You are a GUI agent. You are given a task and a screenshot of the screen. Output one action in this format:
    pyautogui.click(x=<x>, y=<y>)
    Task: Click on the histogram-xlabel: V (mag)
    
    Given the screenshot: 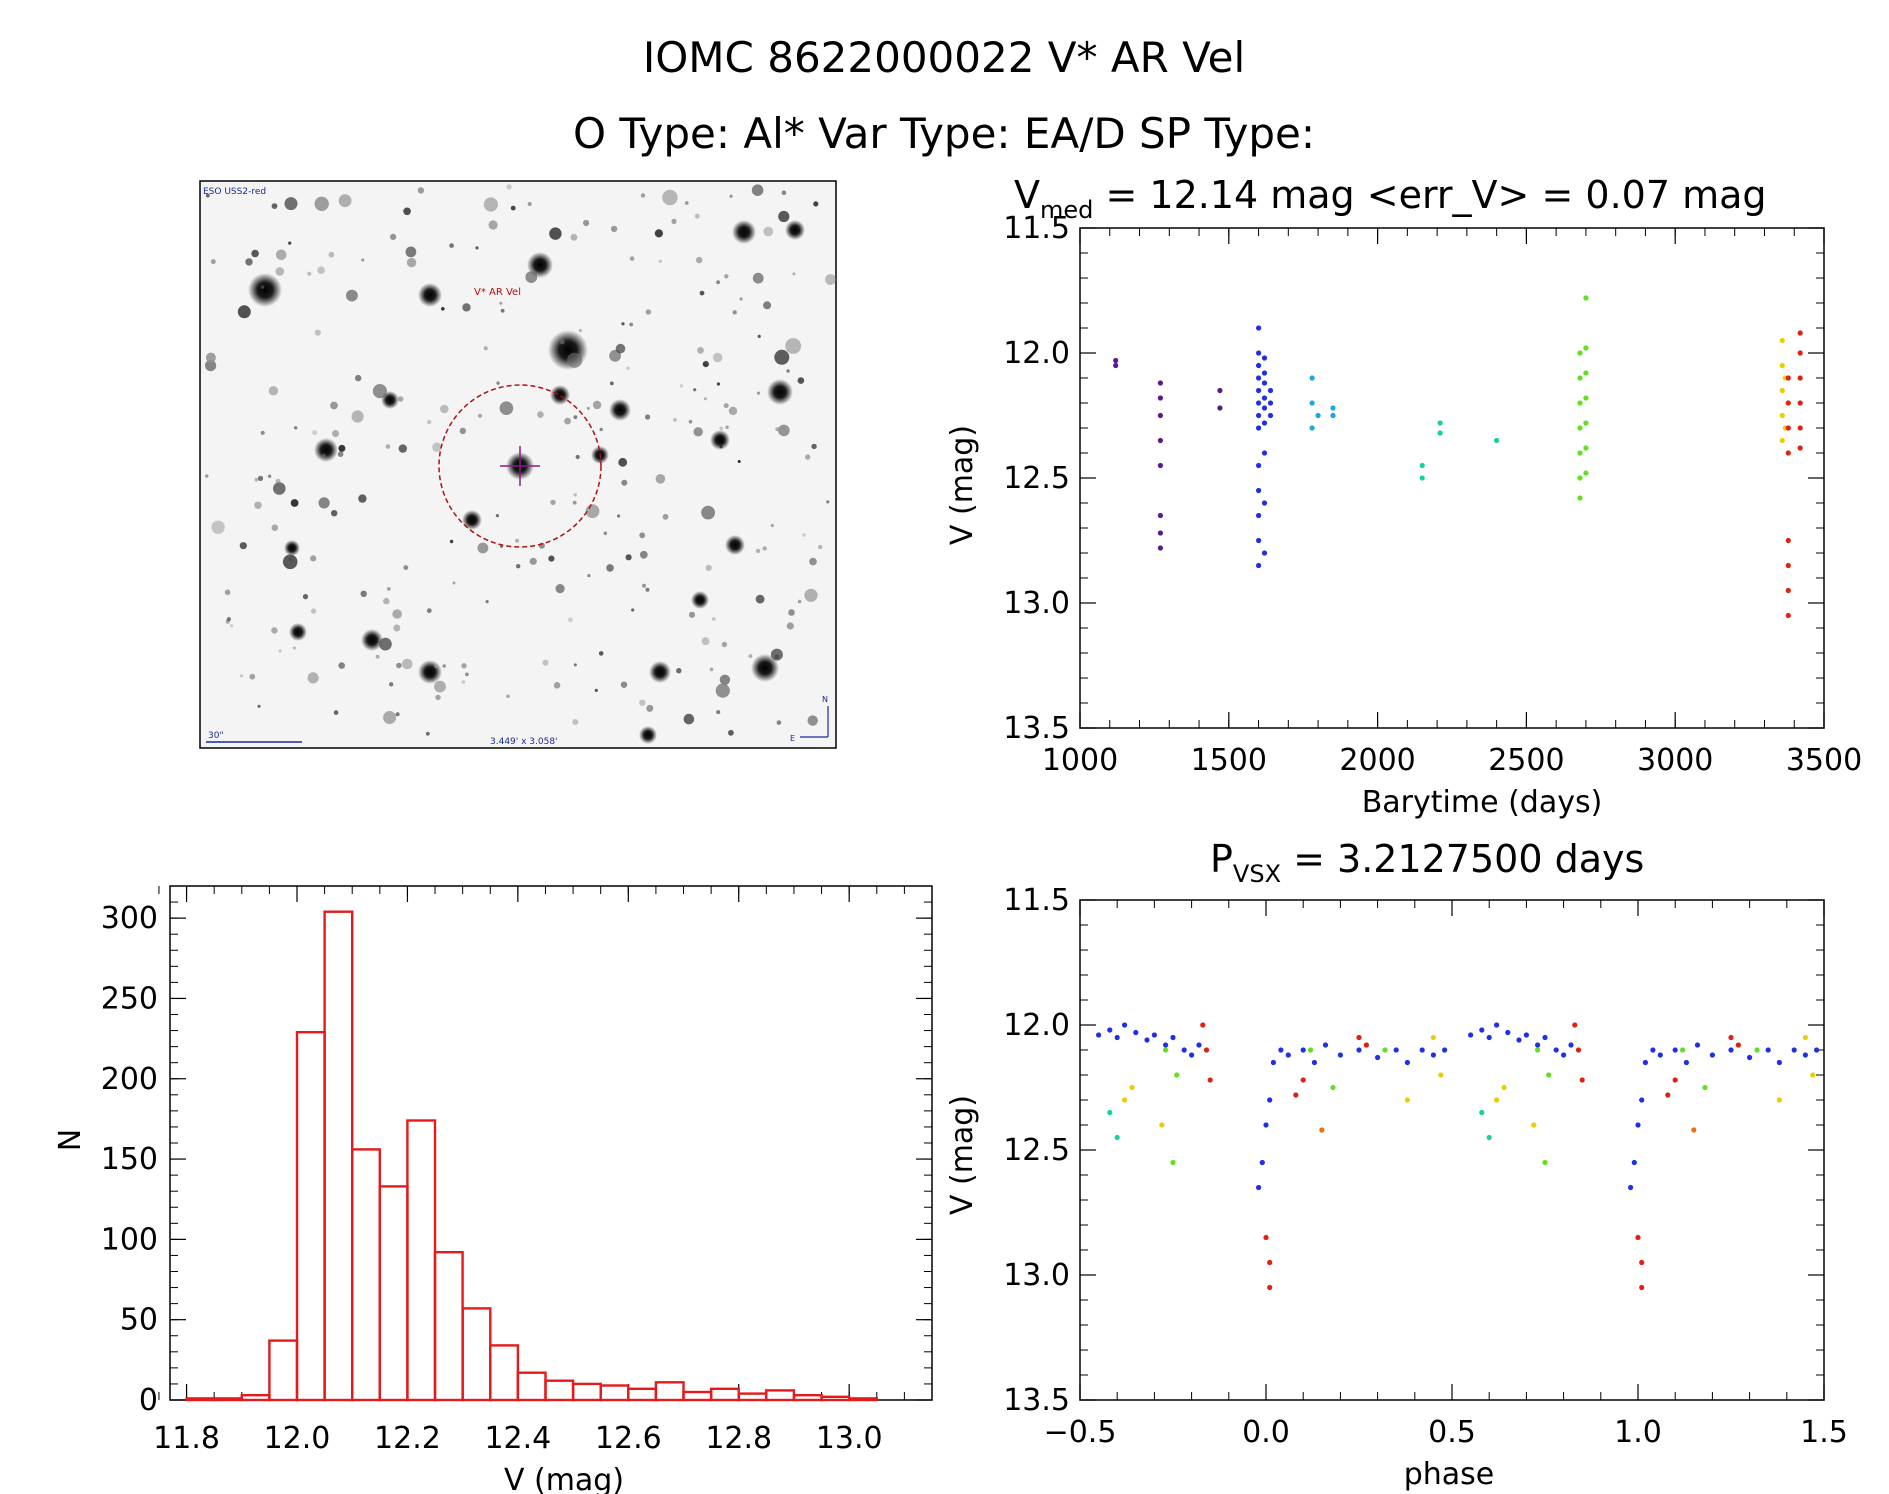 What is the action you would take?
    pyautogui.click(x=564, y=1478)
    